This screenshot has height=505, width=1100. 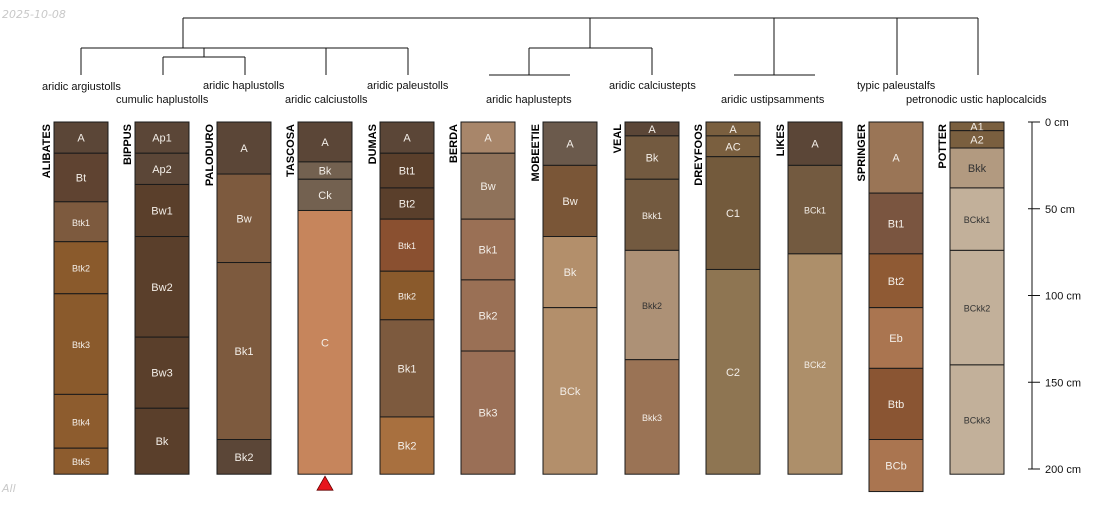 I want to click on depth-tick-label: 150 cm, so click(x=1063, y=383).